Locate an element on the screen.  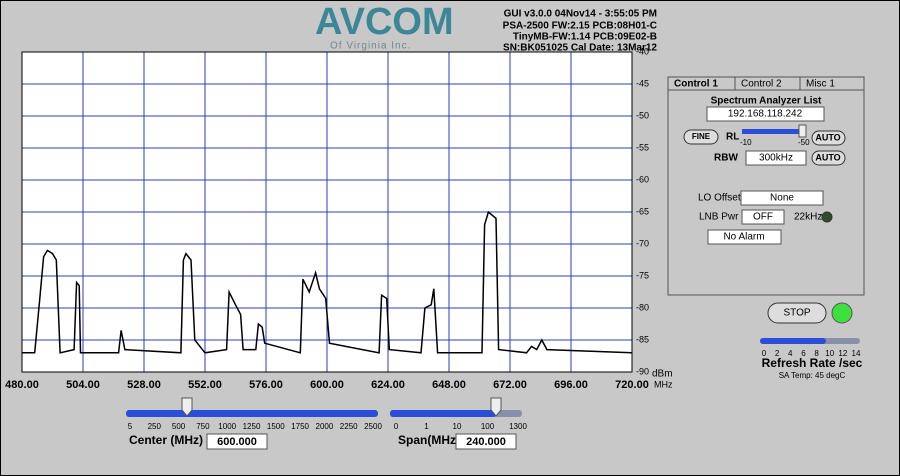
sa-temp: SA Temp: 45 degC is located at coordinates (812, 375).